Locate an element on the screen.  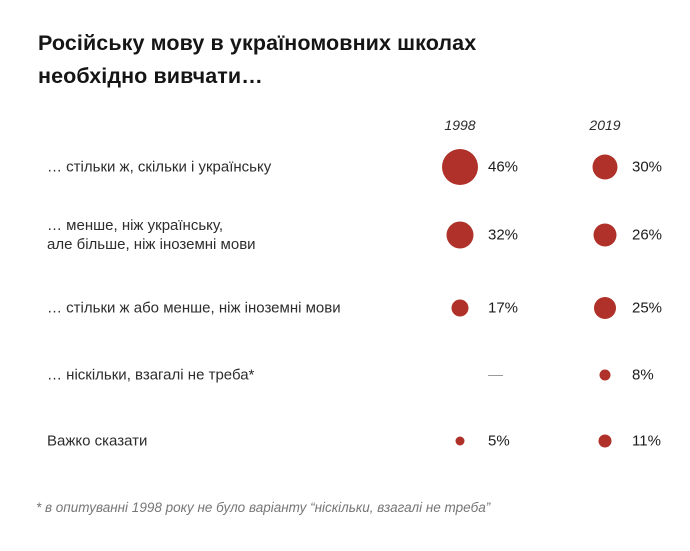
row-label-line: … стільки ж, скільки і українську is located at coordinates (159, 167).